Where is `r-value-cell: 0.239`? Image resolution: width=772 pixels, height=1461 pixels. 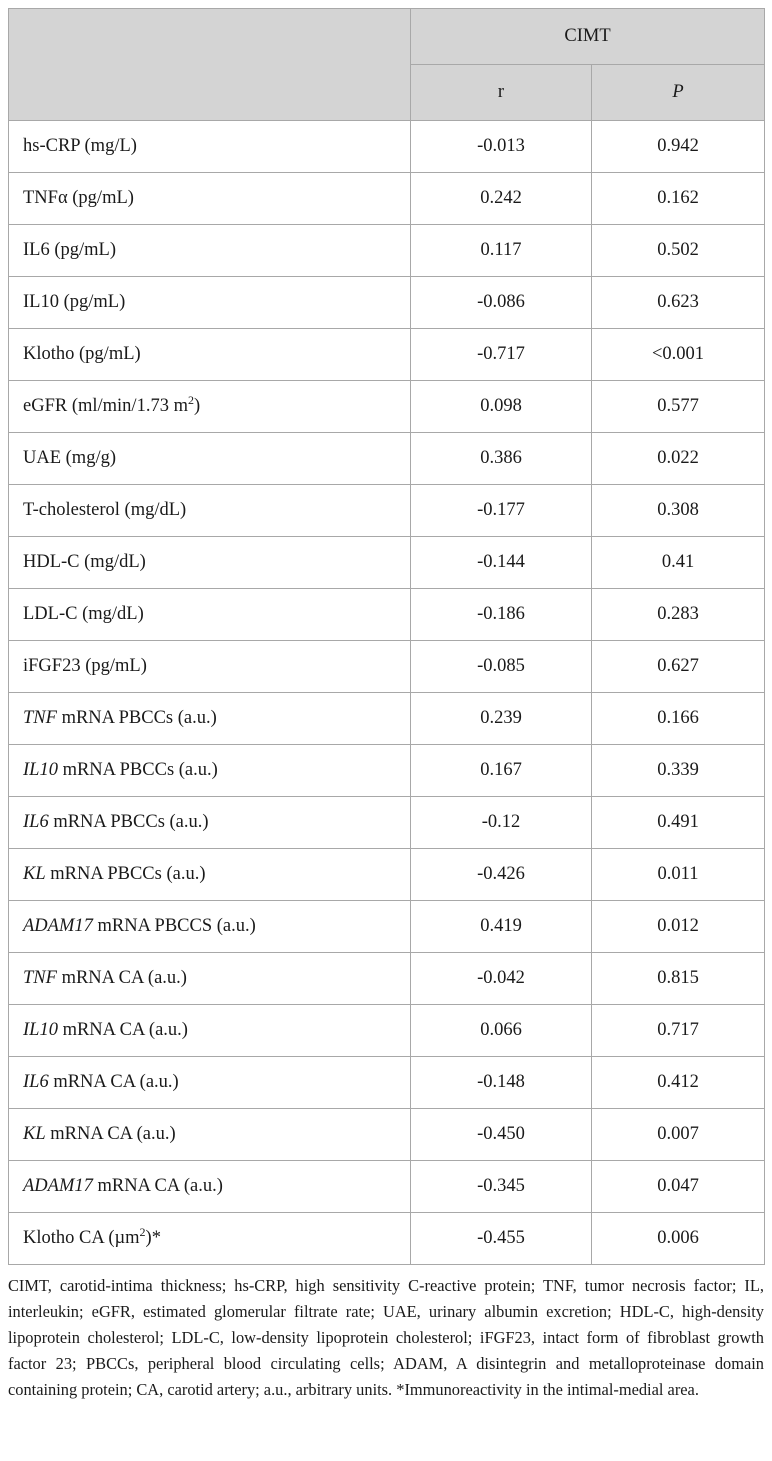 r-value-cell: 0.239 is located at coordinates (501, 718).